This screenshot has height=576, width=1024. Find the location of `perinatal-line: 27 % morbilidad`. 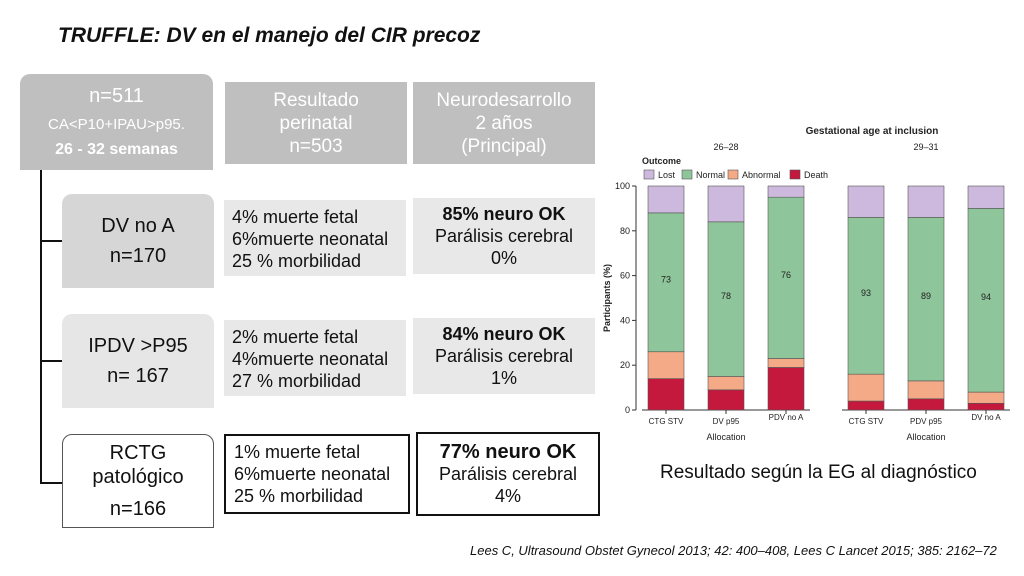

perinatal-line: 27 % morbilidad is located at coordinates (297, 381).